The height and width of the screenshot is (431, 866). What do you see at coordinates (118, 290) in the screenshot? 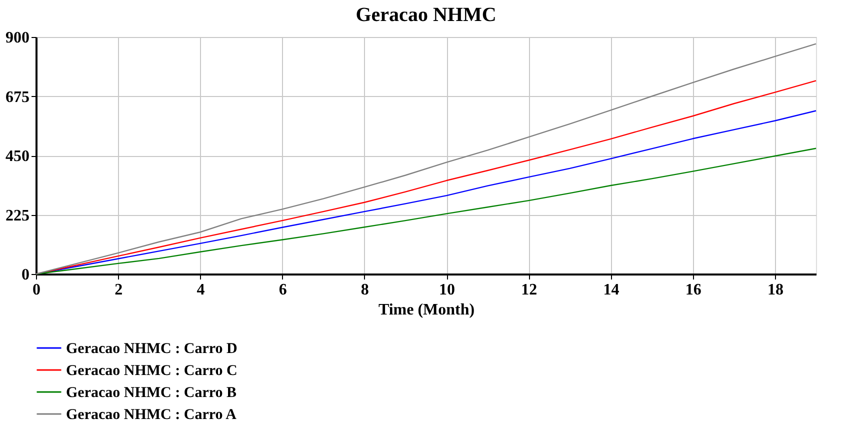
I see `x-tick-label: 2` at bounding box center [118, 290].